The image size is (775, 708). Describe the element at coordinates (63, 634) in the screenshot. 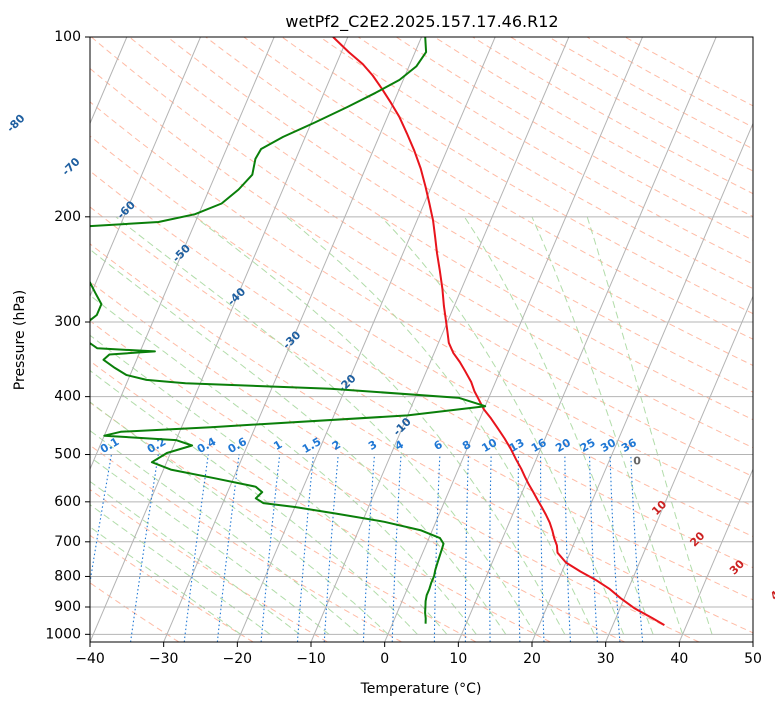

I see `y-tick-label: 1000` at that location.